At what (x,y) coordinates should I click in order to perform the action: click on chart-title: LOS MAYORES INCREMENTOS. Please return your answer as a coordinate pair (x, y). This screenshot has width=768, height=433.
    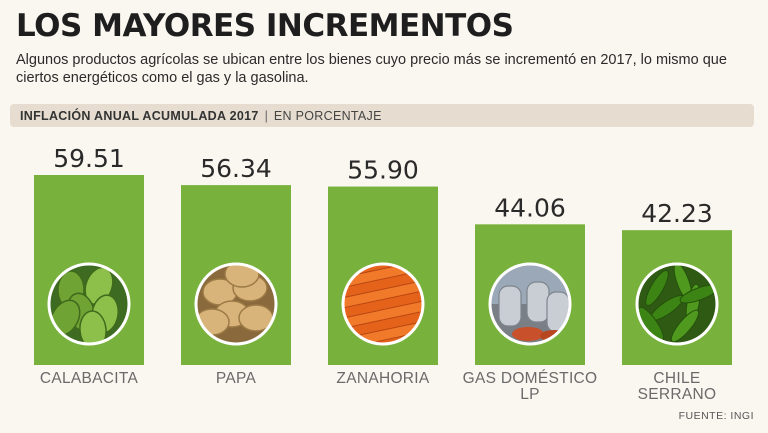
    Looking at the image, I should click on (265, 26).